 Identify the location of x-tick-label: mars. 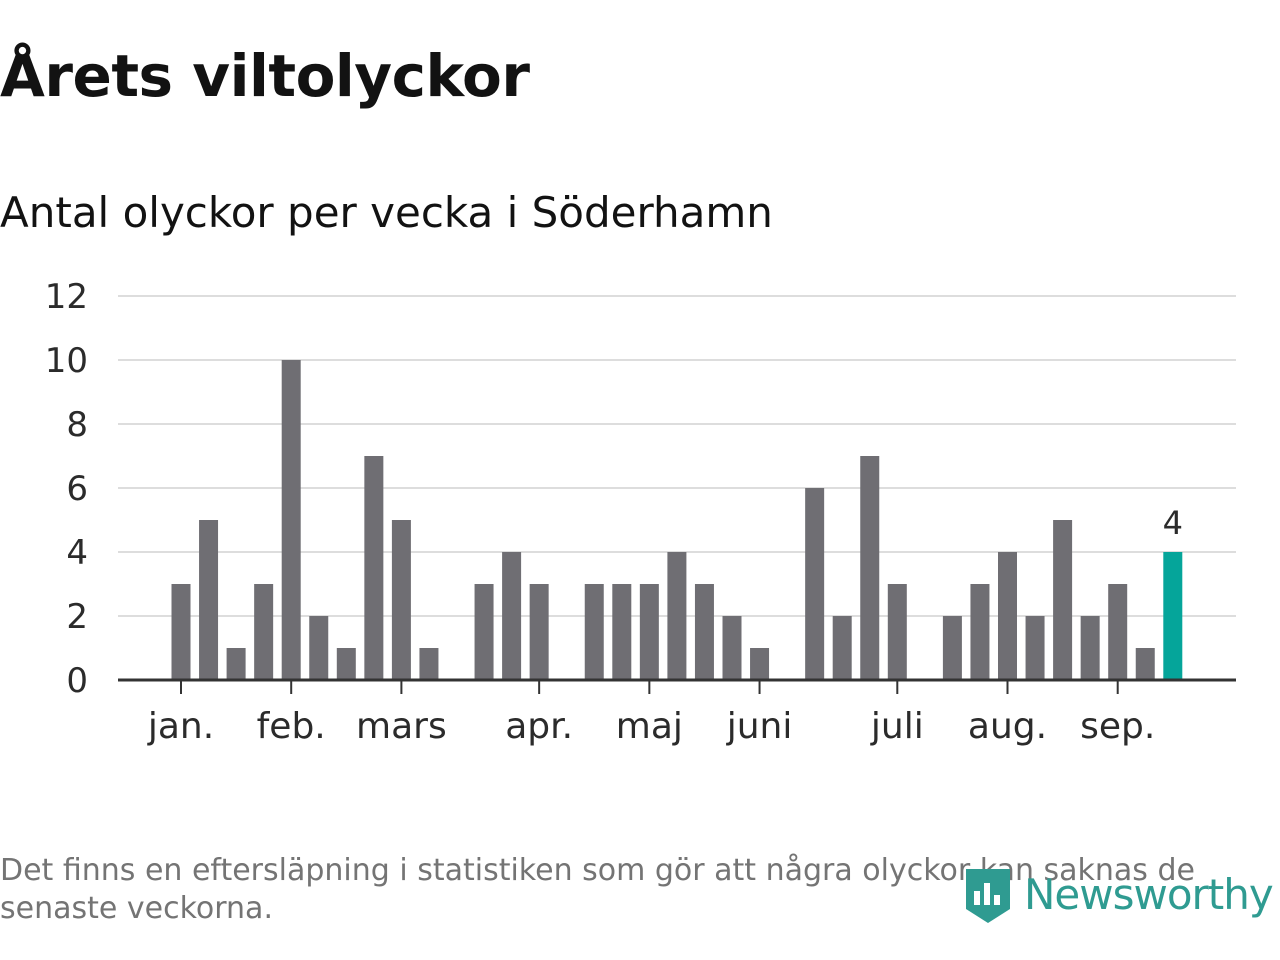
(401, 726).